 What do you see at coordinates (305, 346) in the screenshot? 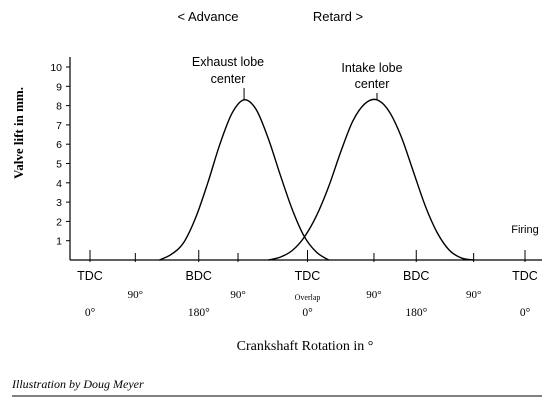
I see `x-axis-label: Crankshaft Rotation in °` at bounding box center [305, 346].